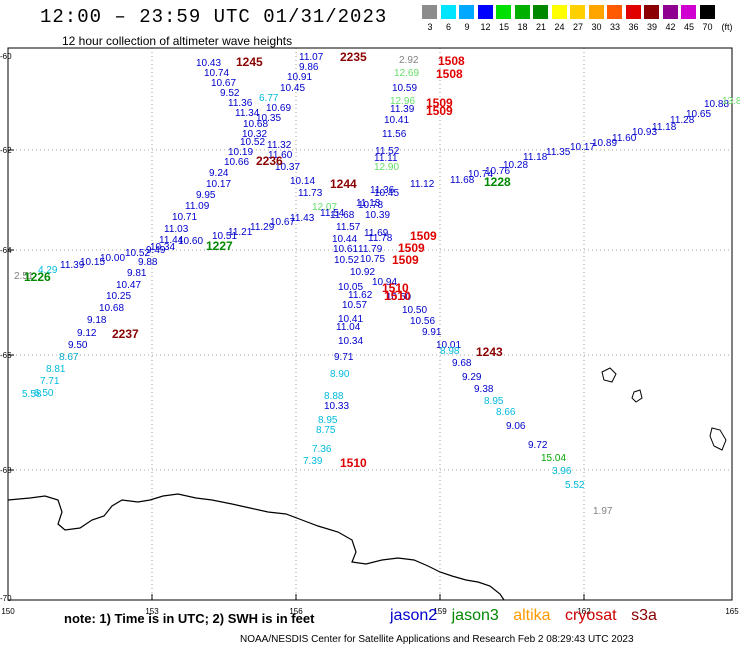 Image resolution: width=740 pixels, height=650 pixels. What do you see at coordinates (176, 229) in the screenshot?
I see `wave-height-value: 11.03` at bounding box center [176, 229].